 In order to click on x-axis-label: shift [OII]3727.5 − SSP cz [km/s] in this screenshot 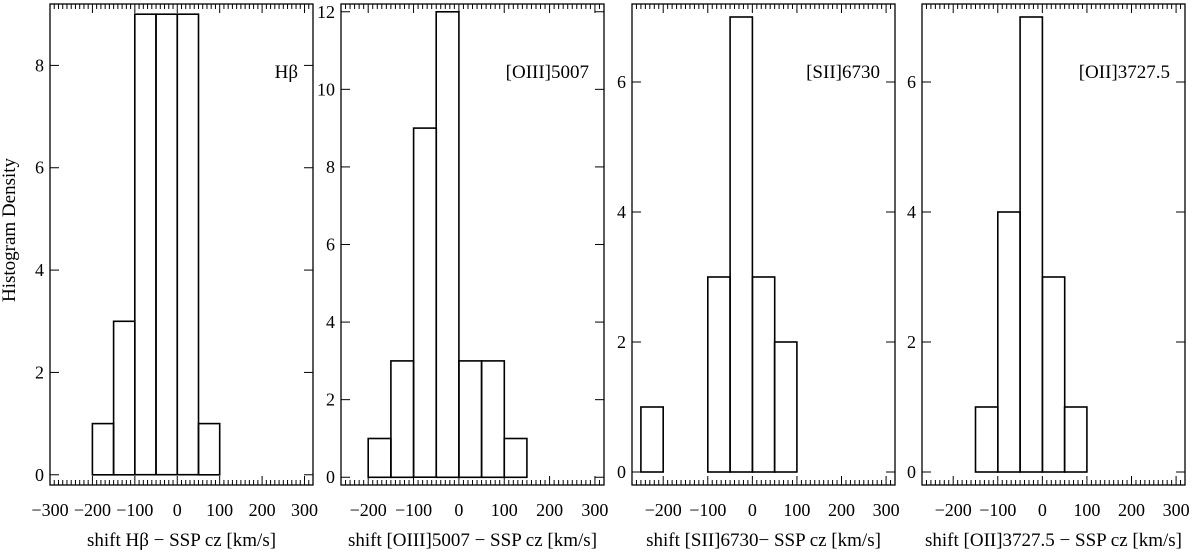, I will do `click(1053, 540)`.